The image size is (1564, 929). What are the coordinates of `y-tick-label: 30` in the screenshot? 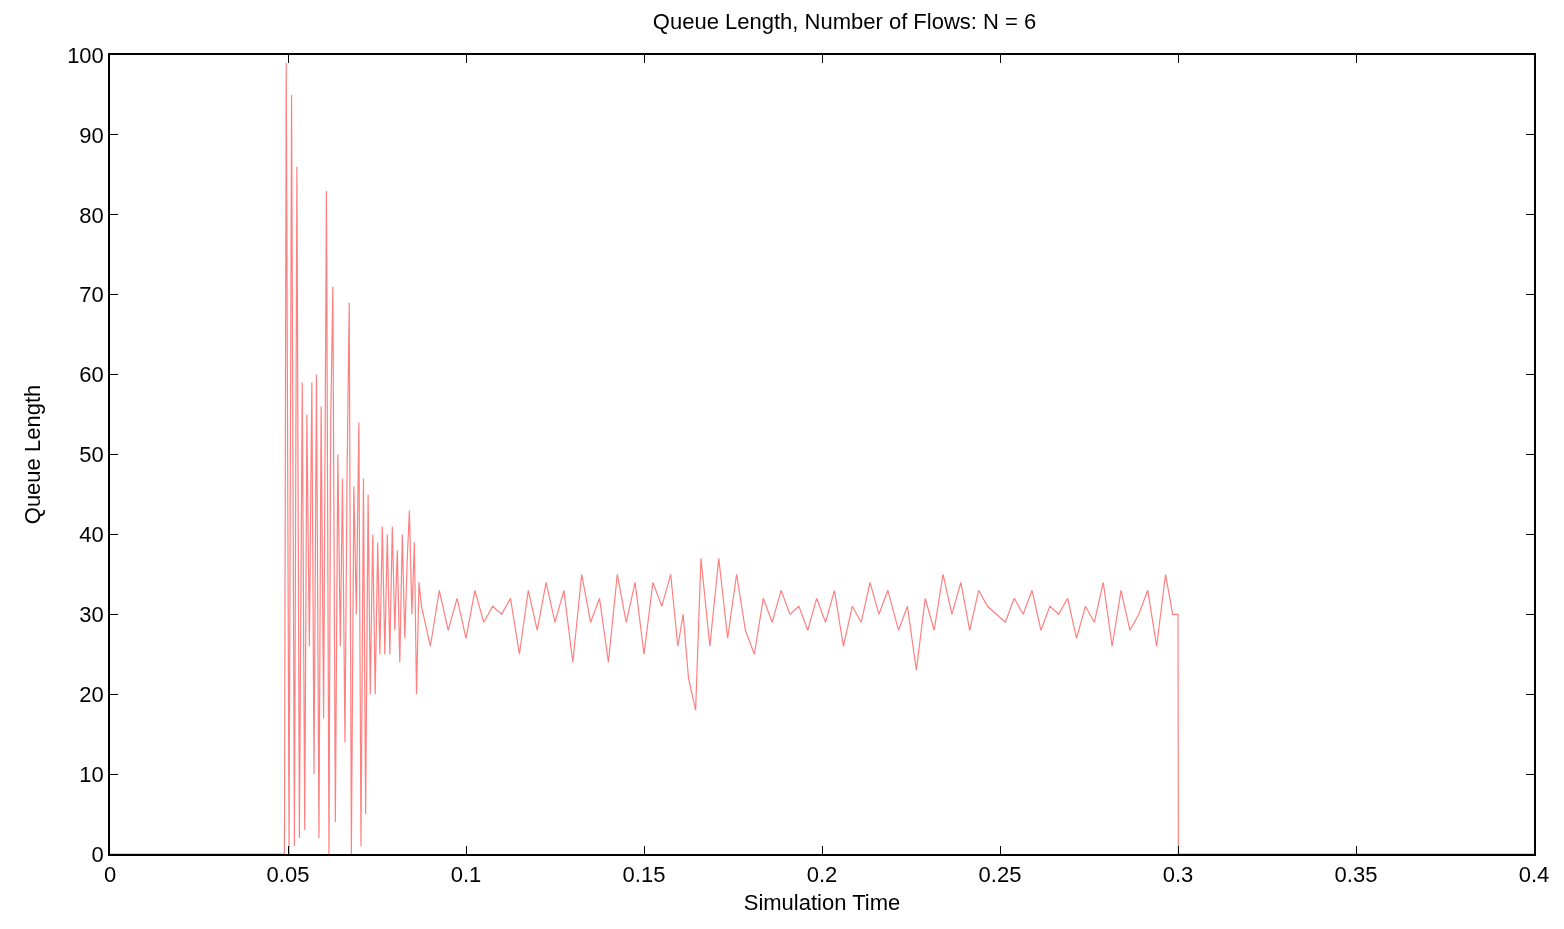 It's located at (91, 614).